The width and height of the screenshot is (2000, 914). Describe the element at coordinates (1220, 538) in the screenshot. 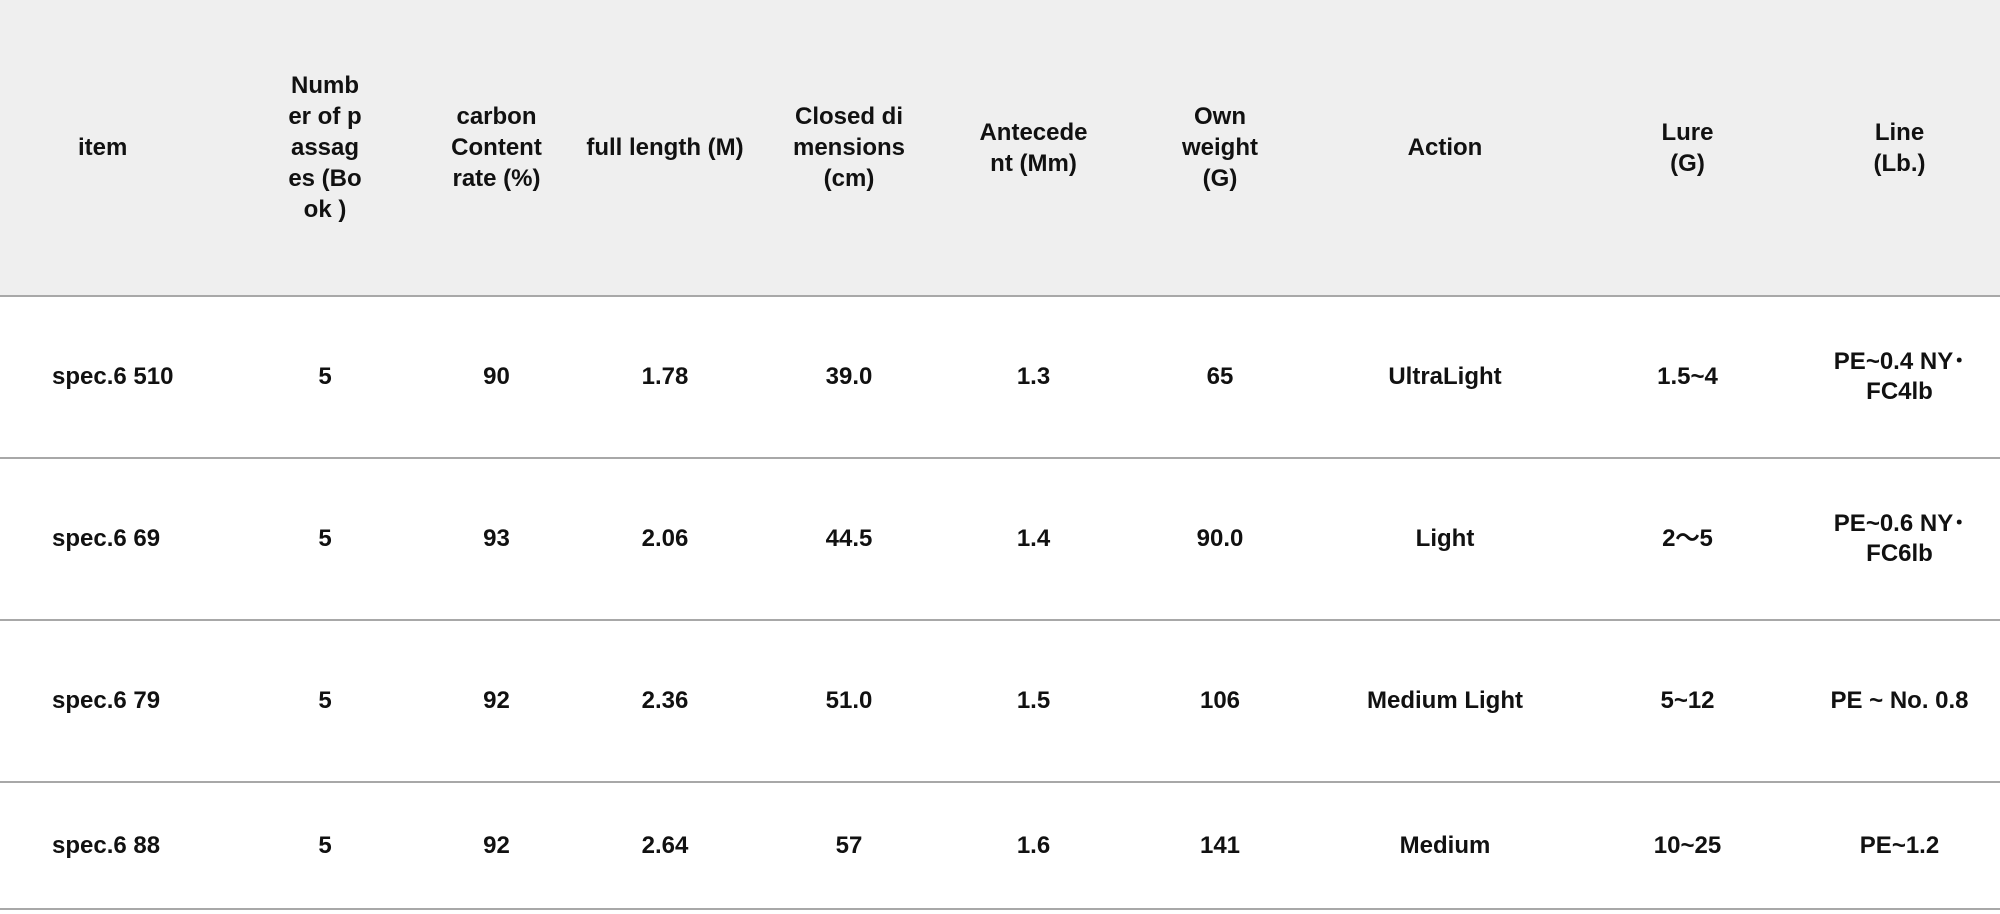

I see `cell-own-weight: 90.0` at that location.